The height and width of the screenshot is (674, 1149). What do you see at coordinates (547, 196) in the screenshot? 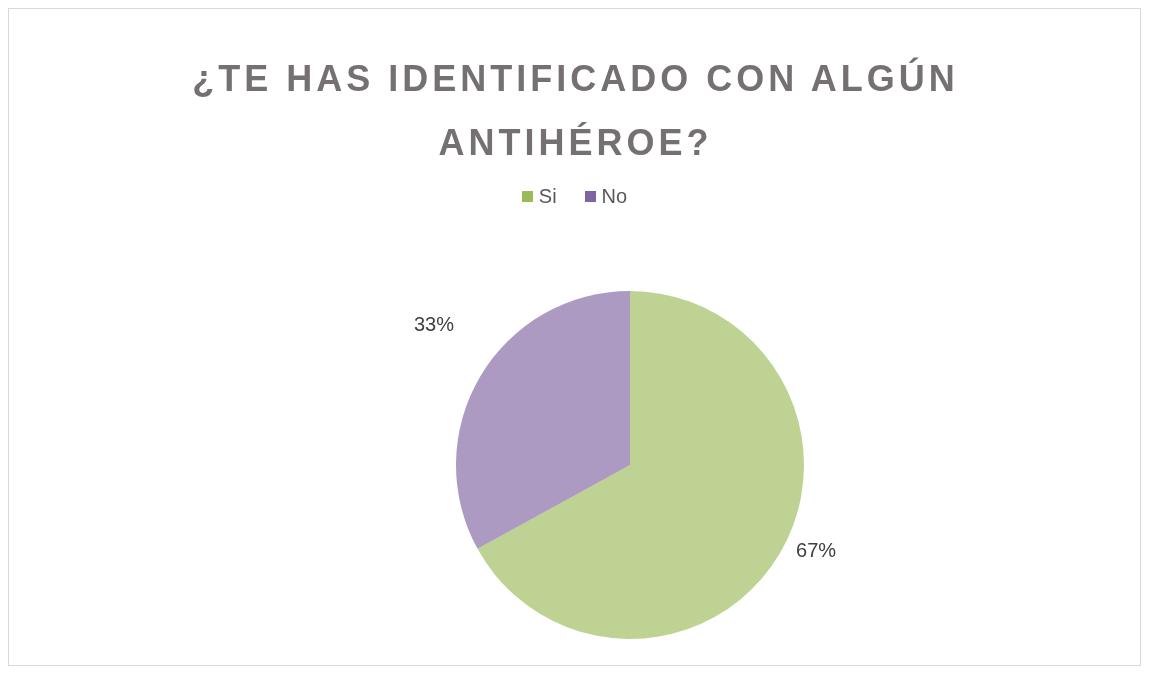
I see `legend-label: Si` at bounding box center [547, 196].